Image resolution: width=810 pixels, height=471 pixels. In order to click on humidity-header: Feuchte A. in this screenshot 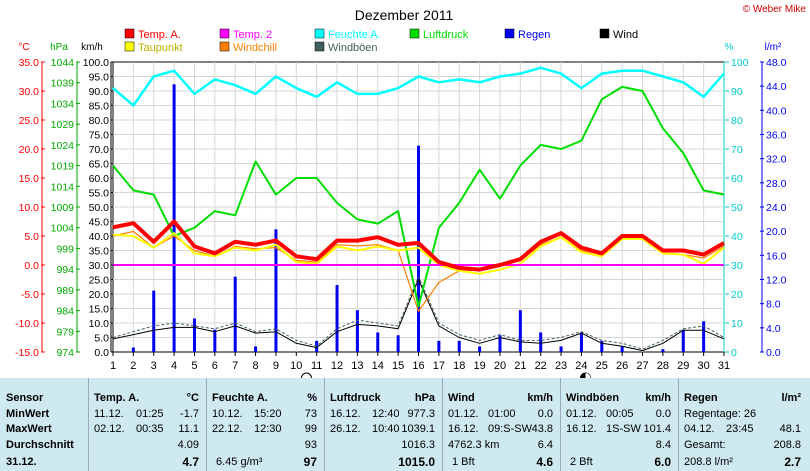, I will do `click(240, 398)`.